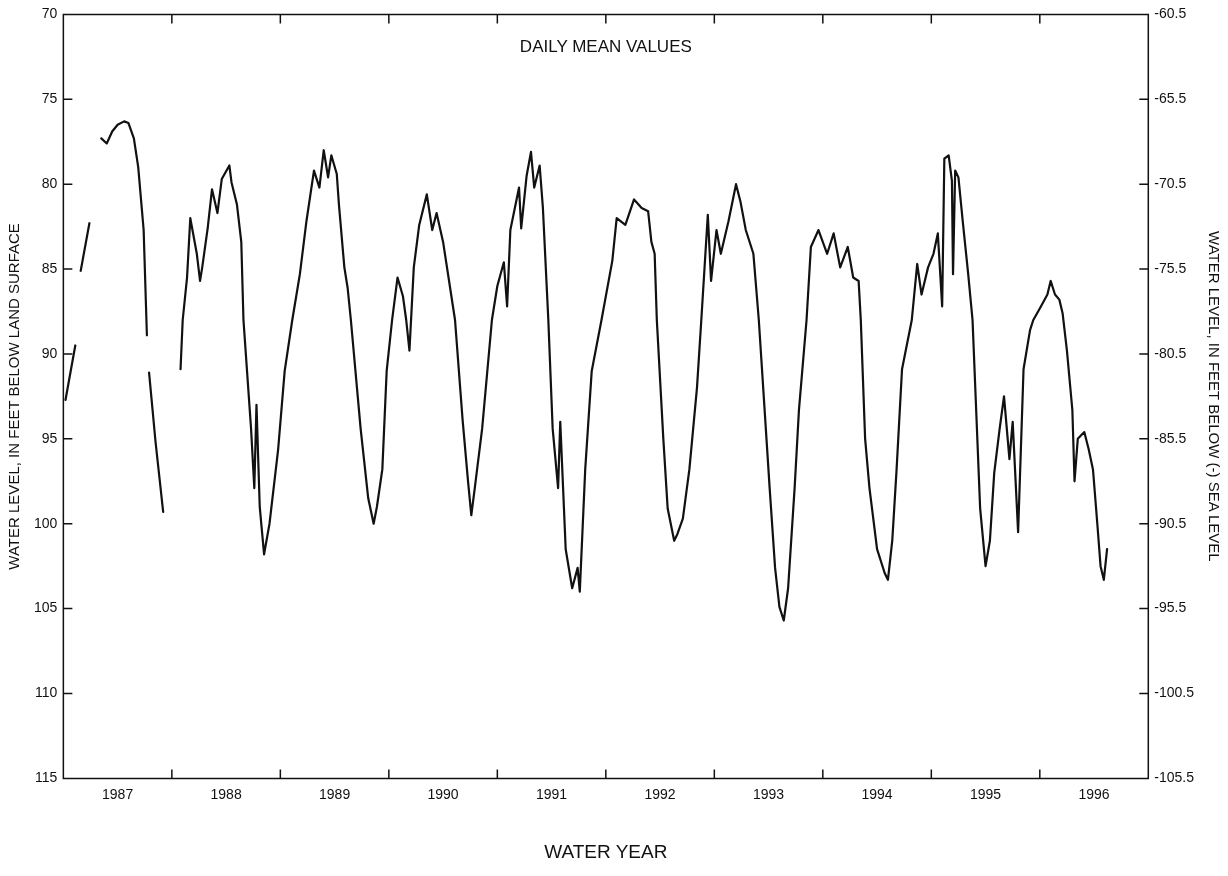 Image resolution: width=1228 pixels, height=876 pixels. Describe the element at coordinates (335, 793) in the screenshot. I see `x-tick-label: 1989` at that location.